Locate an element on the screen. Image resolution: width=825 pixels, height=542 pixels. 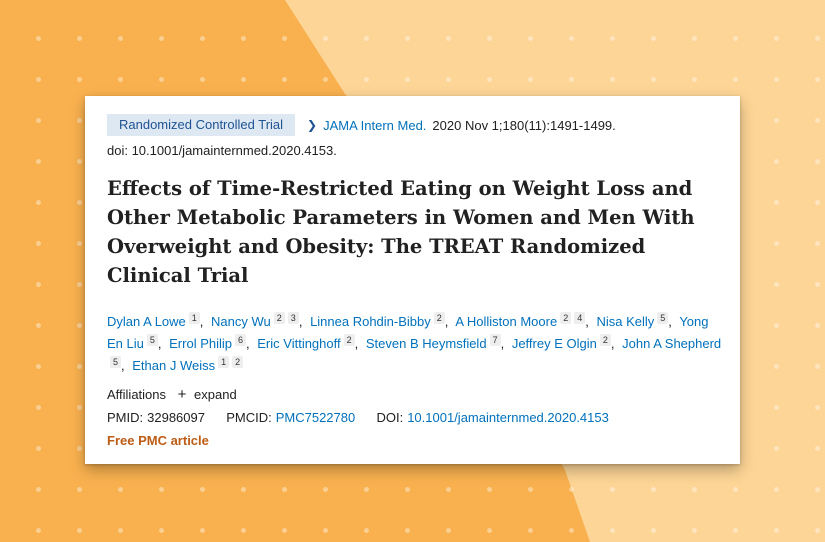
pmid-value: 32986097 is located at coordinates (176, 417).